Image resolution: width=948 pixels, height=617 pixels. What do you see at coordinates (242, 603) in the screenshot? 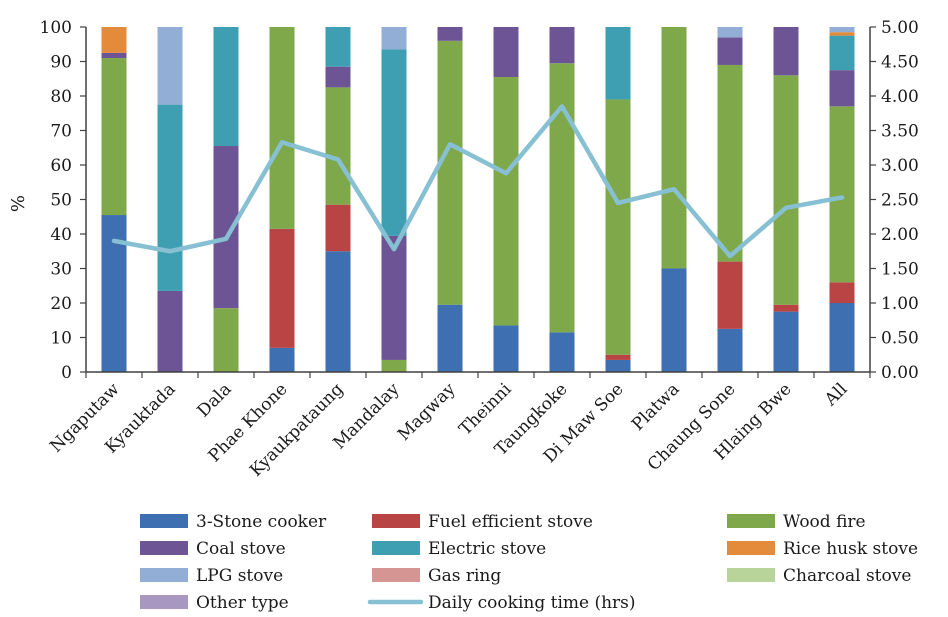
I see `legend-label: Other type` at bounding box center [242, 603].